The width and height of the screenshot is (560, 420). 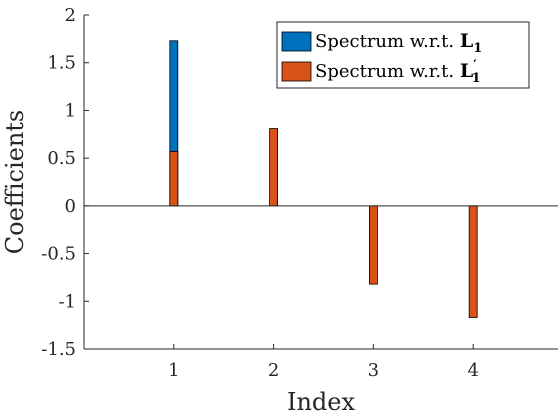 I want to click on x-tick-label: 1, so click(x=173, y=370).